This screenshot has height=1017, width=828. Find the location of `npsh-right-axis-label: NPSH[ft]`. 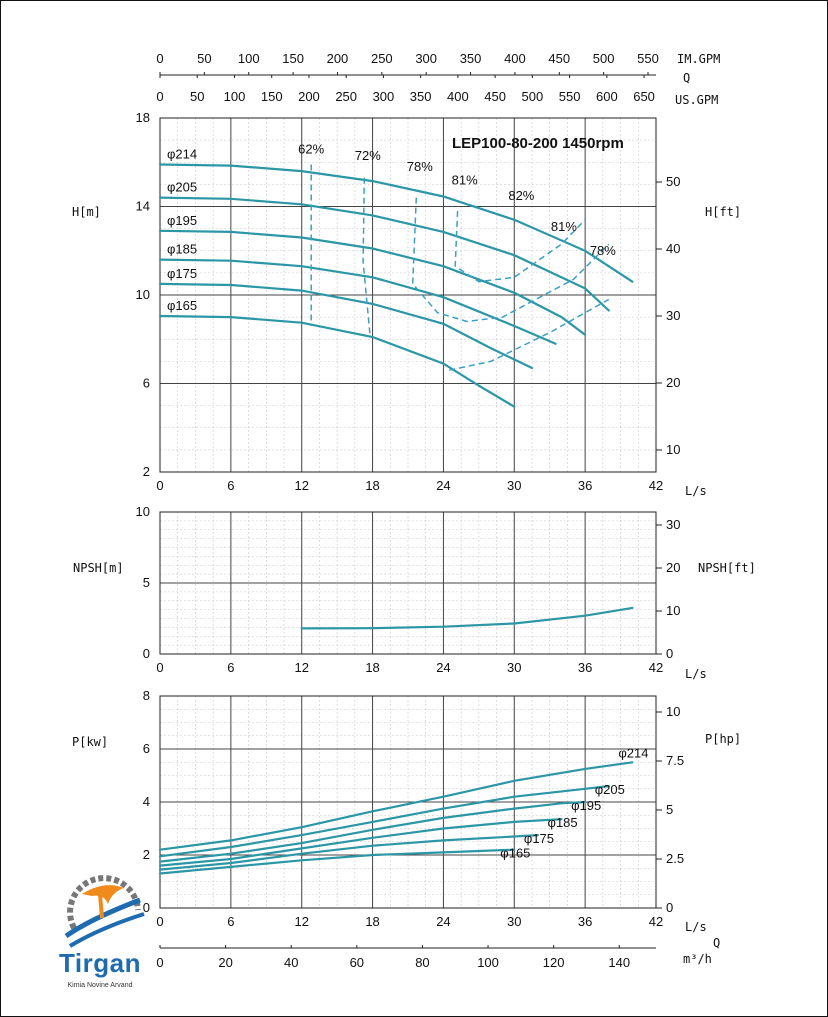

npsh-right-axis-label: NPSH[ft] is located at coordinates (727, 568).